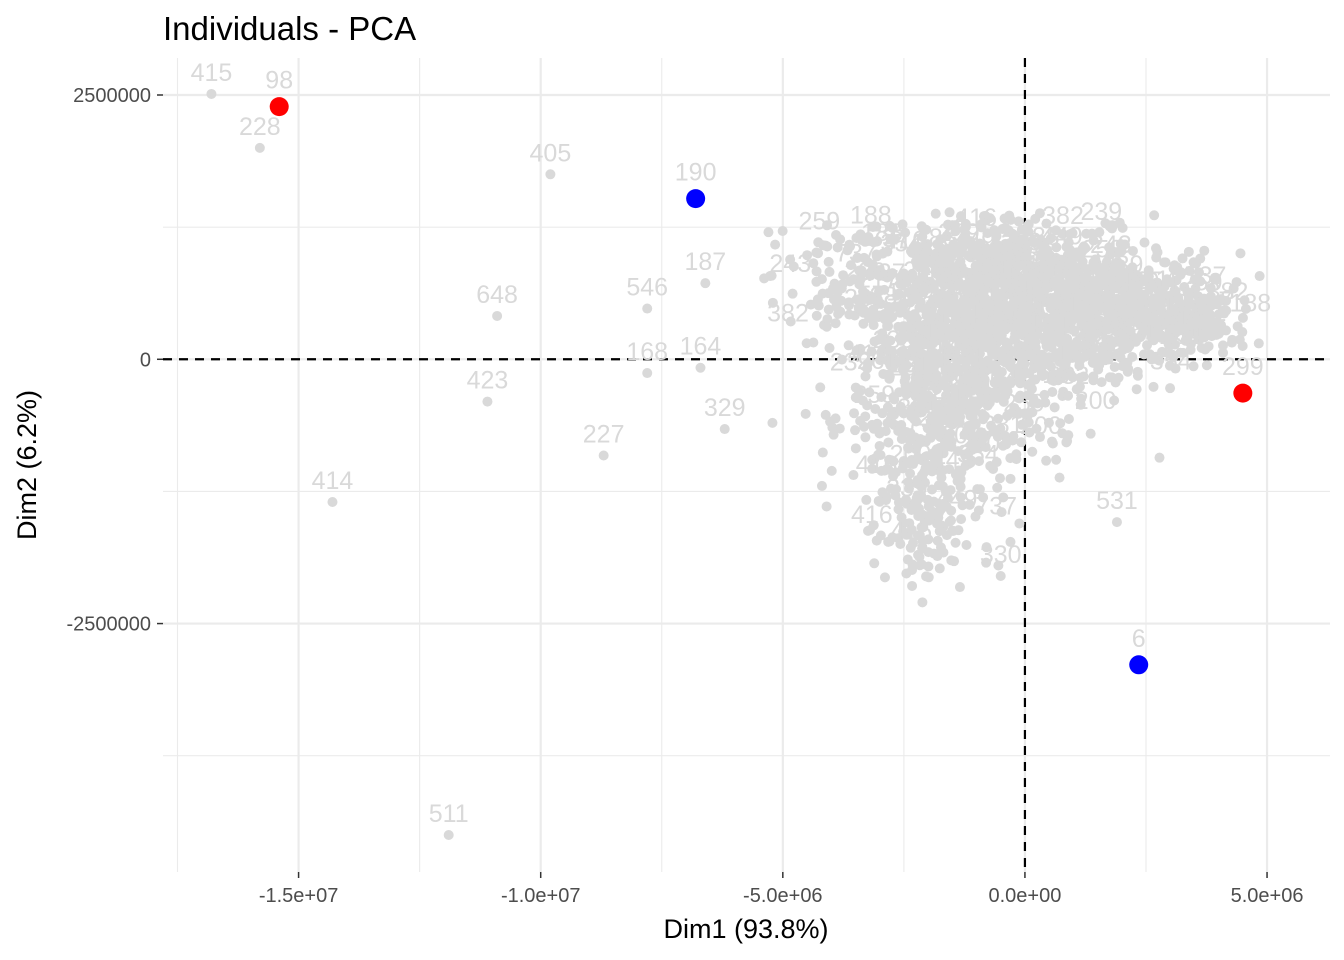 This screenshot has width=1344, height=960. Describe the element at coordinates (936, 238) in the screenshot. I see `cloud-point-label: 188` at that location.